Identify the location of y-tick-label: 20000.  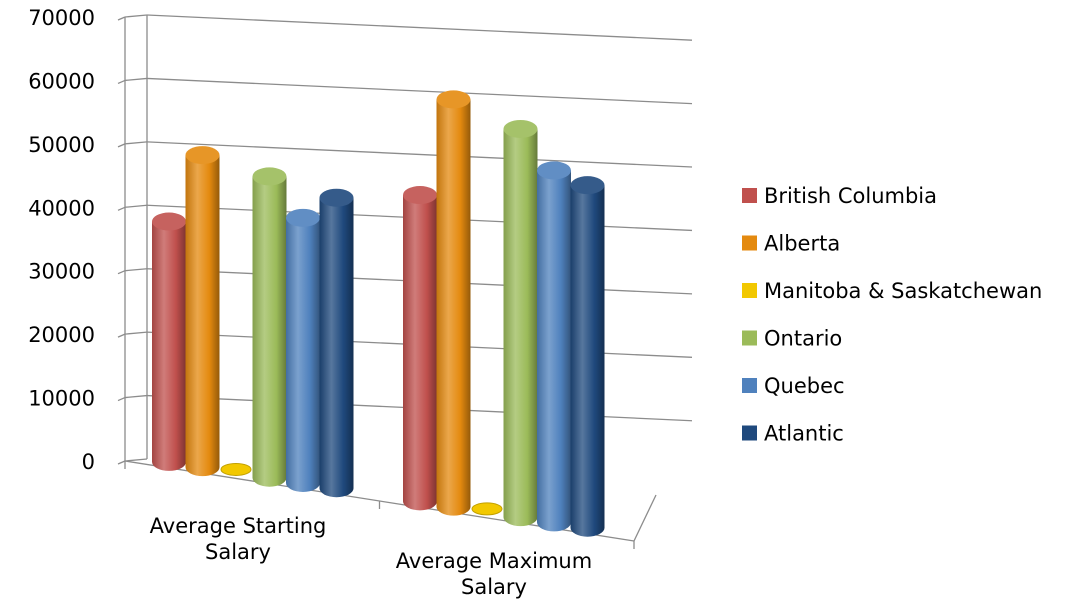
(61, 335).